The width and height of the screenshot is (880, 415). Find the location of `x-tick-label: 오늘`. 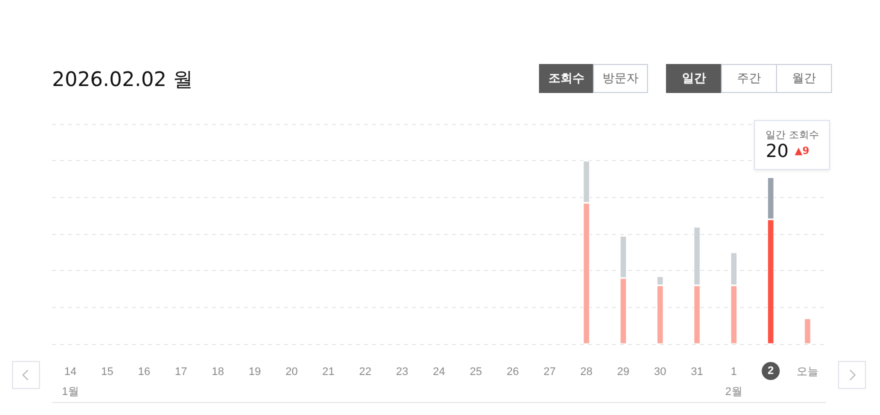

x-tick-label: 오늘 is located at coordinates (807, 372).